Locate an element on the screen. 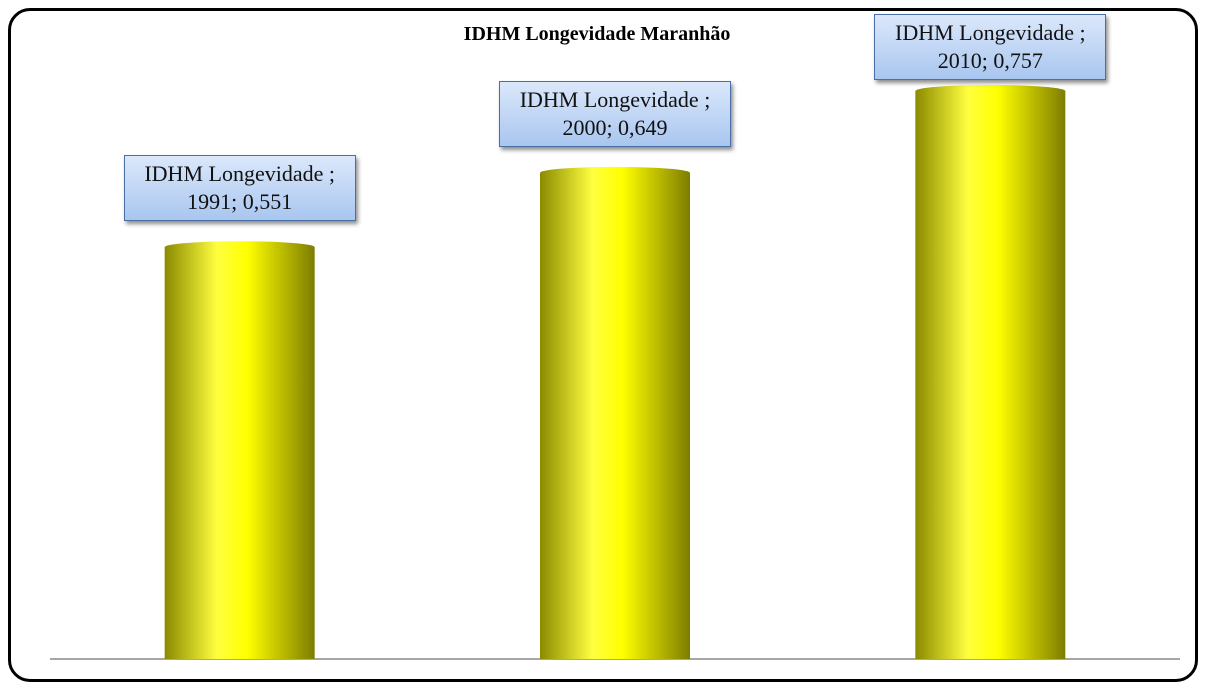 This screenshot has width=1205, height=687. data-label: IDHM Longevidade ; 2000; 0,649 is located at coordinates (615, 113).